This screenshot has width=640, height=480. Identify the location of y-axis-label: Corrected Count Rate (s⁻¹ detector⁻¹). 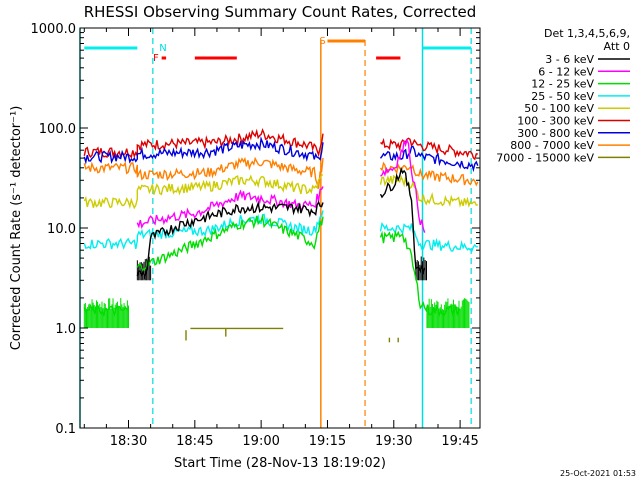
(16, 228).